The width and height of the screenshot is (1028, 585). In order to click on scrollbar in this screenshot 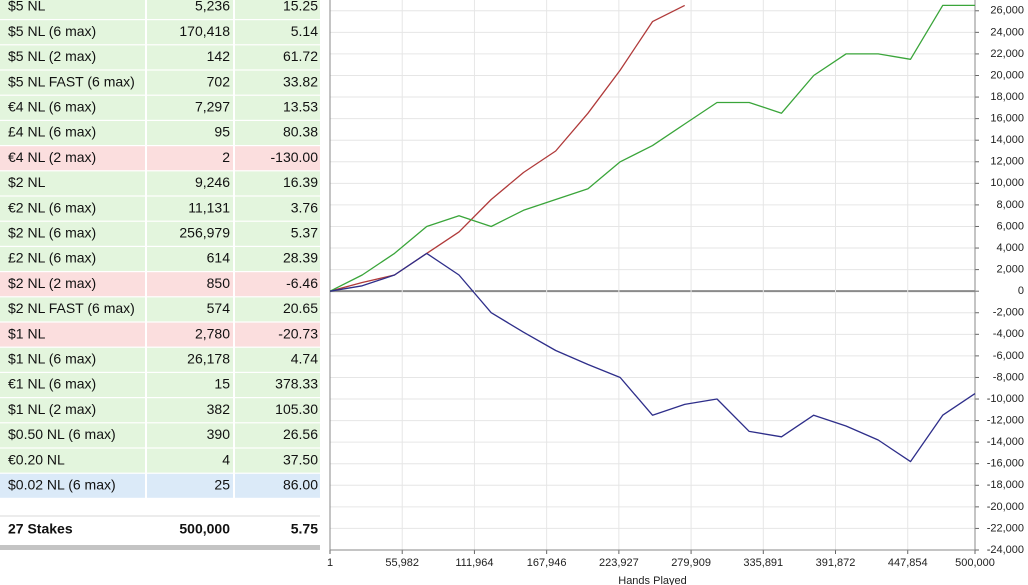, I will do `click(160, 547)`.